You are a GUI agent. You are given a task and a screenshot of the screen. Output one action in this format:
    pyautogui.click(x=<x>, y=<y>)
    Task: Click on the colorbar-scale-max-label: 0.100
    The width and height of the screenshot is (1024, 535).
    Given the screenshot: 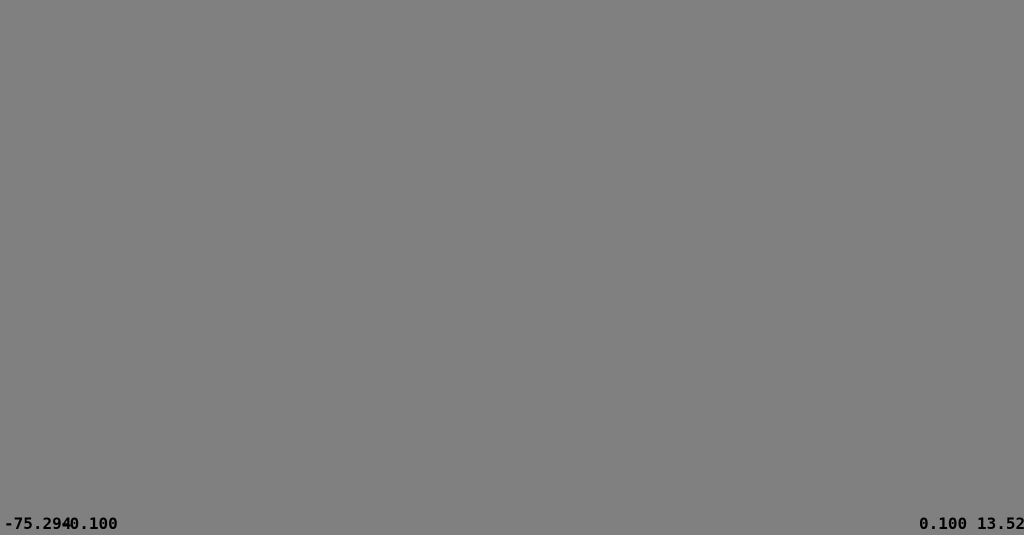 What is the action you would take?
    pyautogui.click(x=943, y=523)
    